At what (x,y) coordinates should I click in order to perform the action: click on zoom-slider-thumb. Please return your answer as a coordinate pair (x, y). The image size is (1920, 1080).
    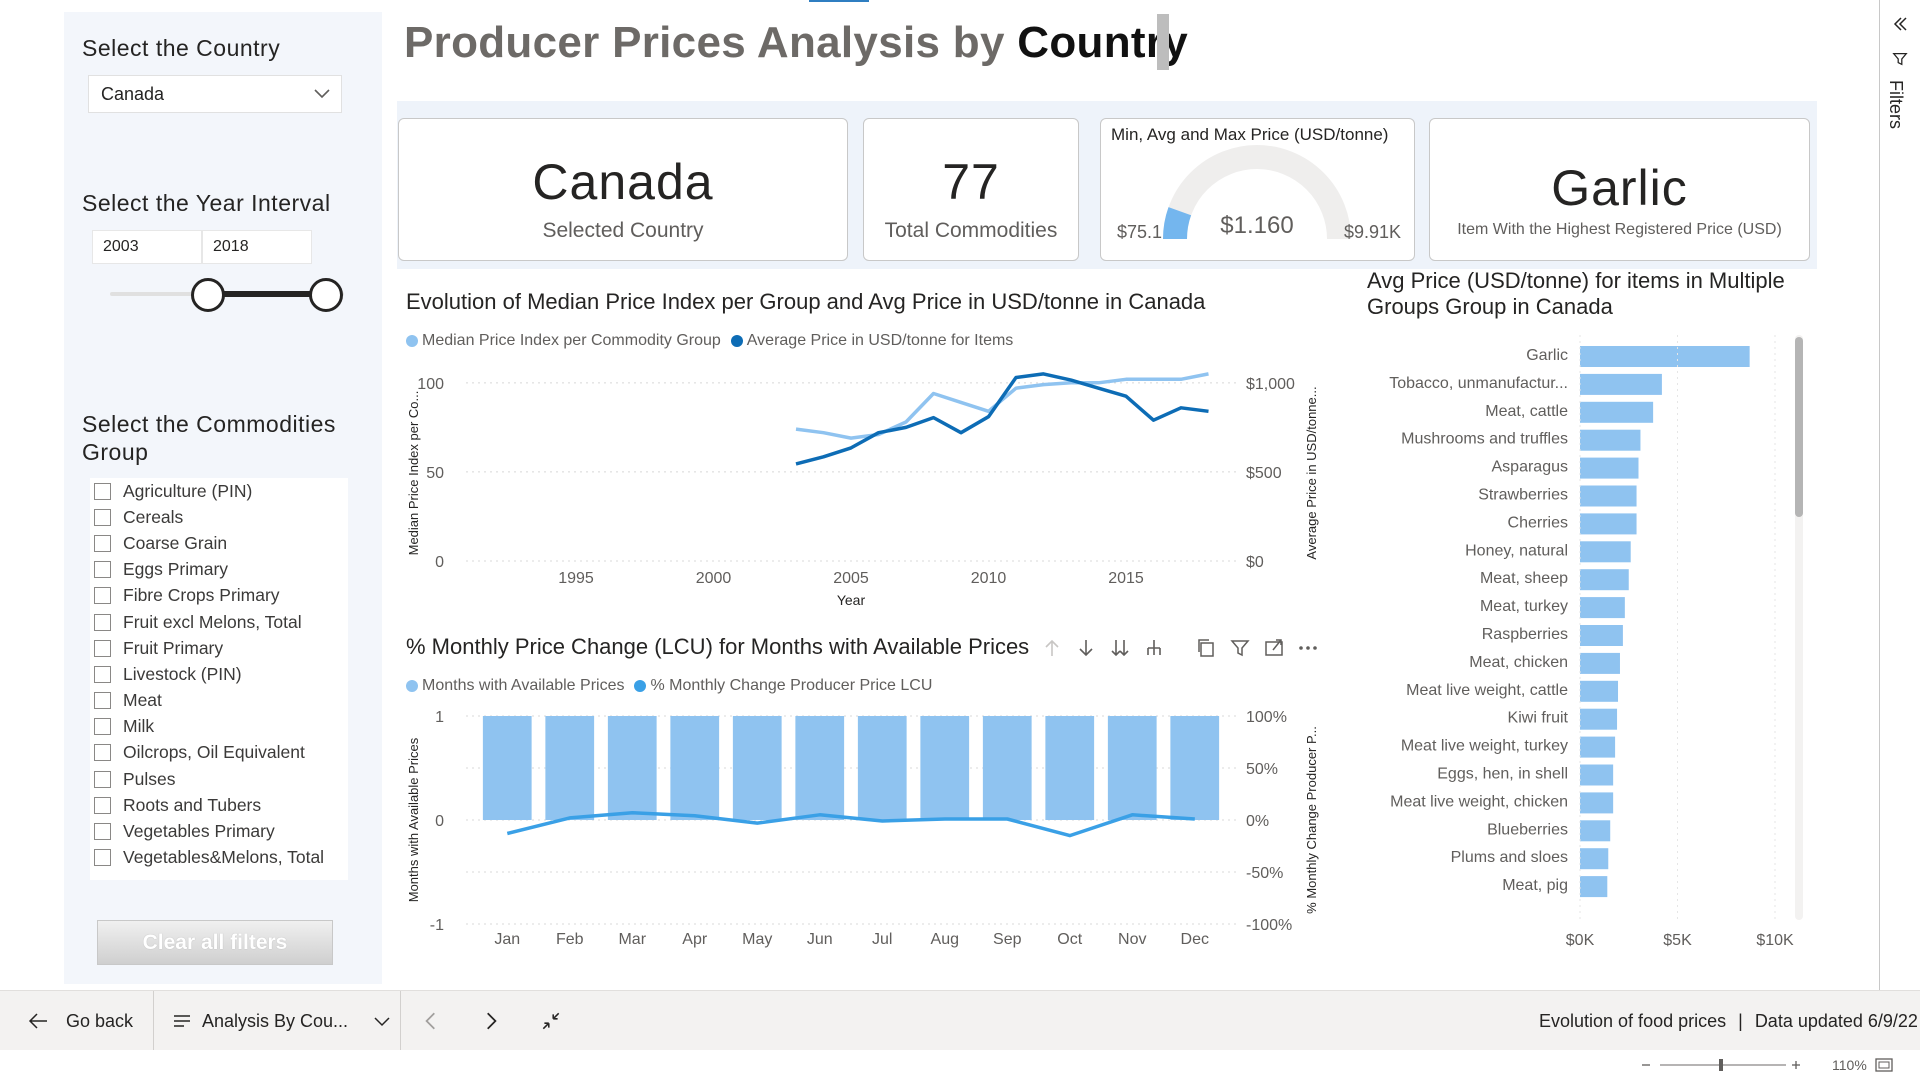
    Looking at the image, I should click on (1721, 1065).